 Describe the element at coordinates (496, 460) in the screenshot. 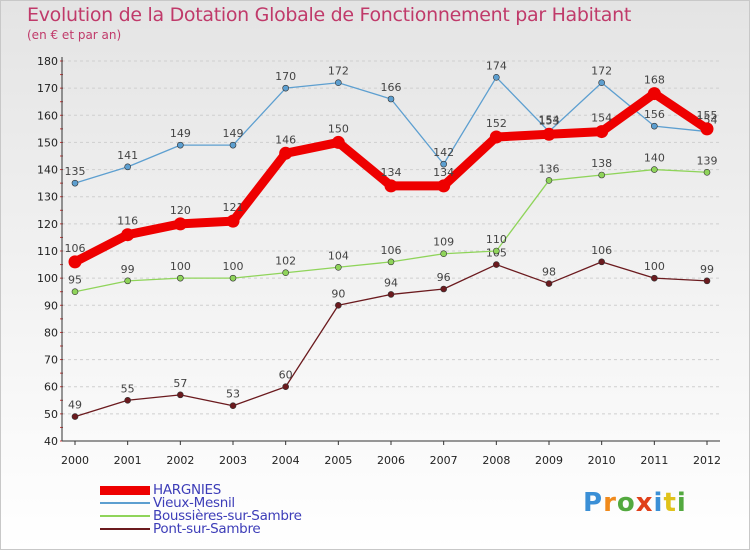

I see `x-tick-label-2008: 2008` at that location.